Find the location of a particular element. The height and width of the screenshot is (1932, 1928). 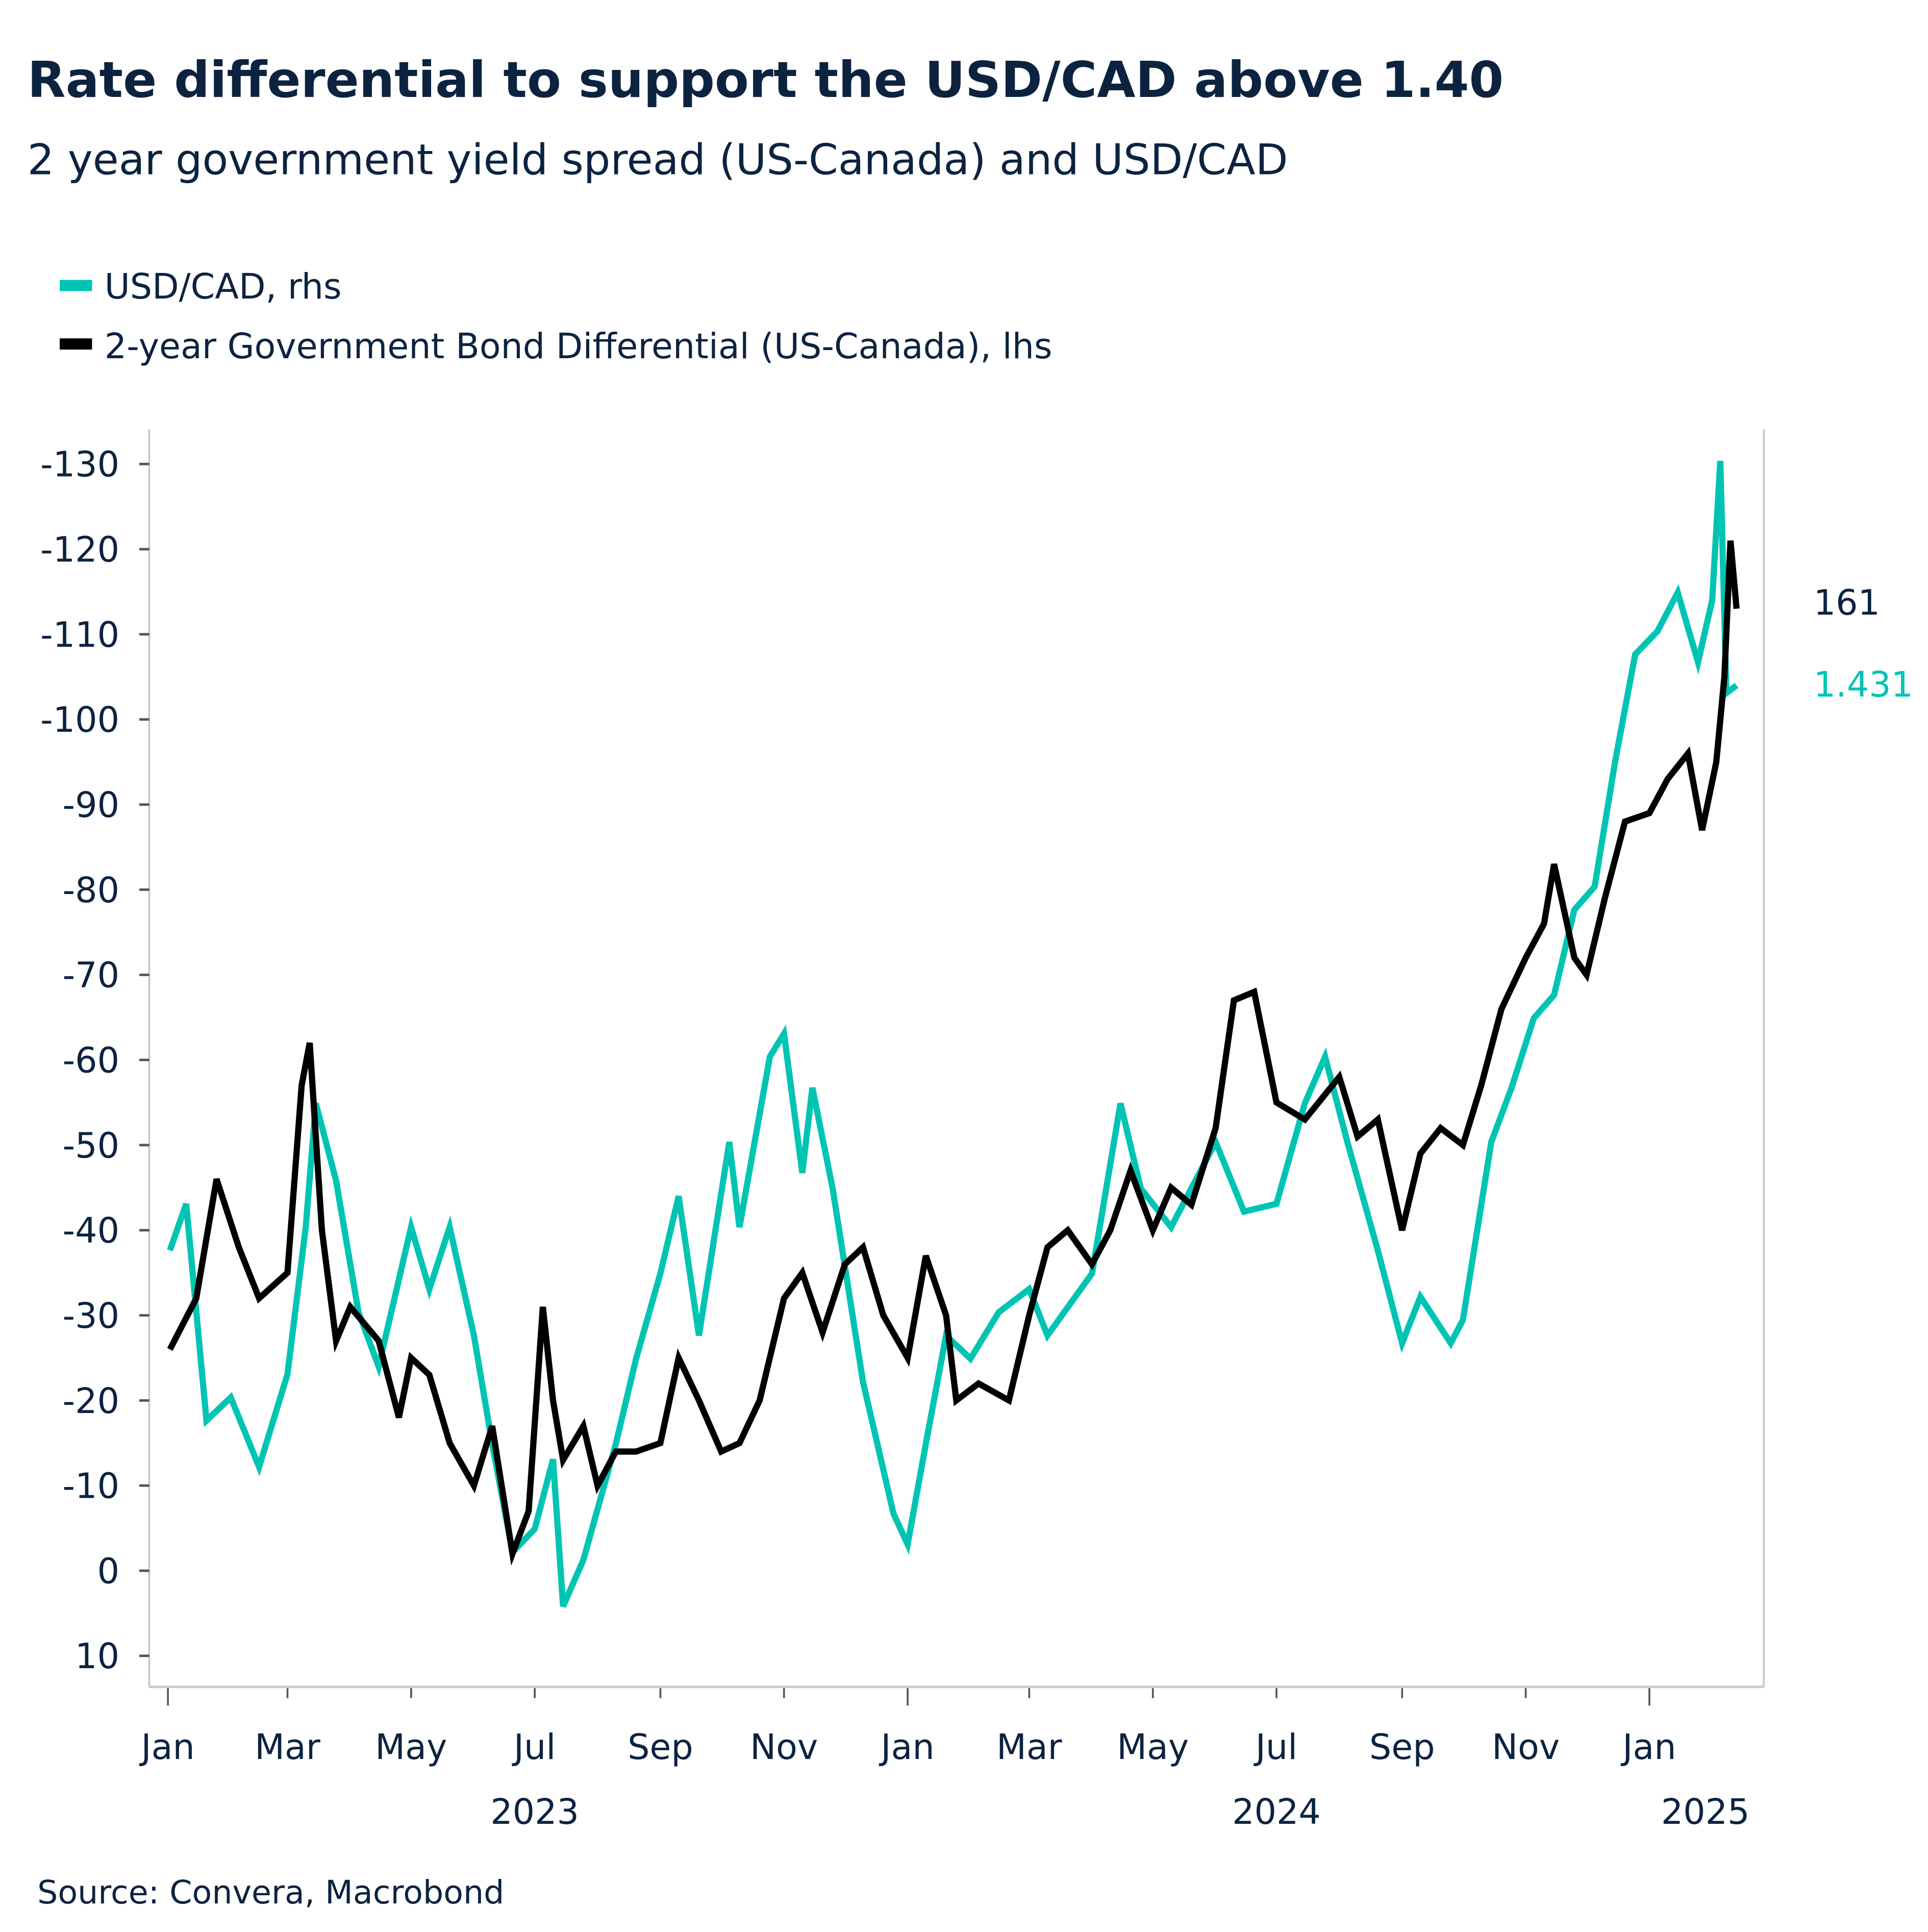

y-tick-label: -130 is located at coordinates (79, 465).